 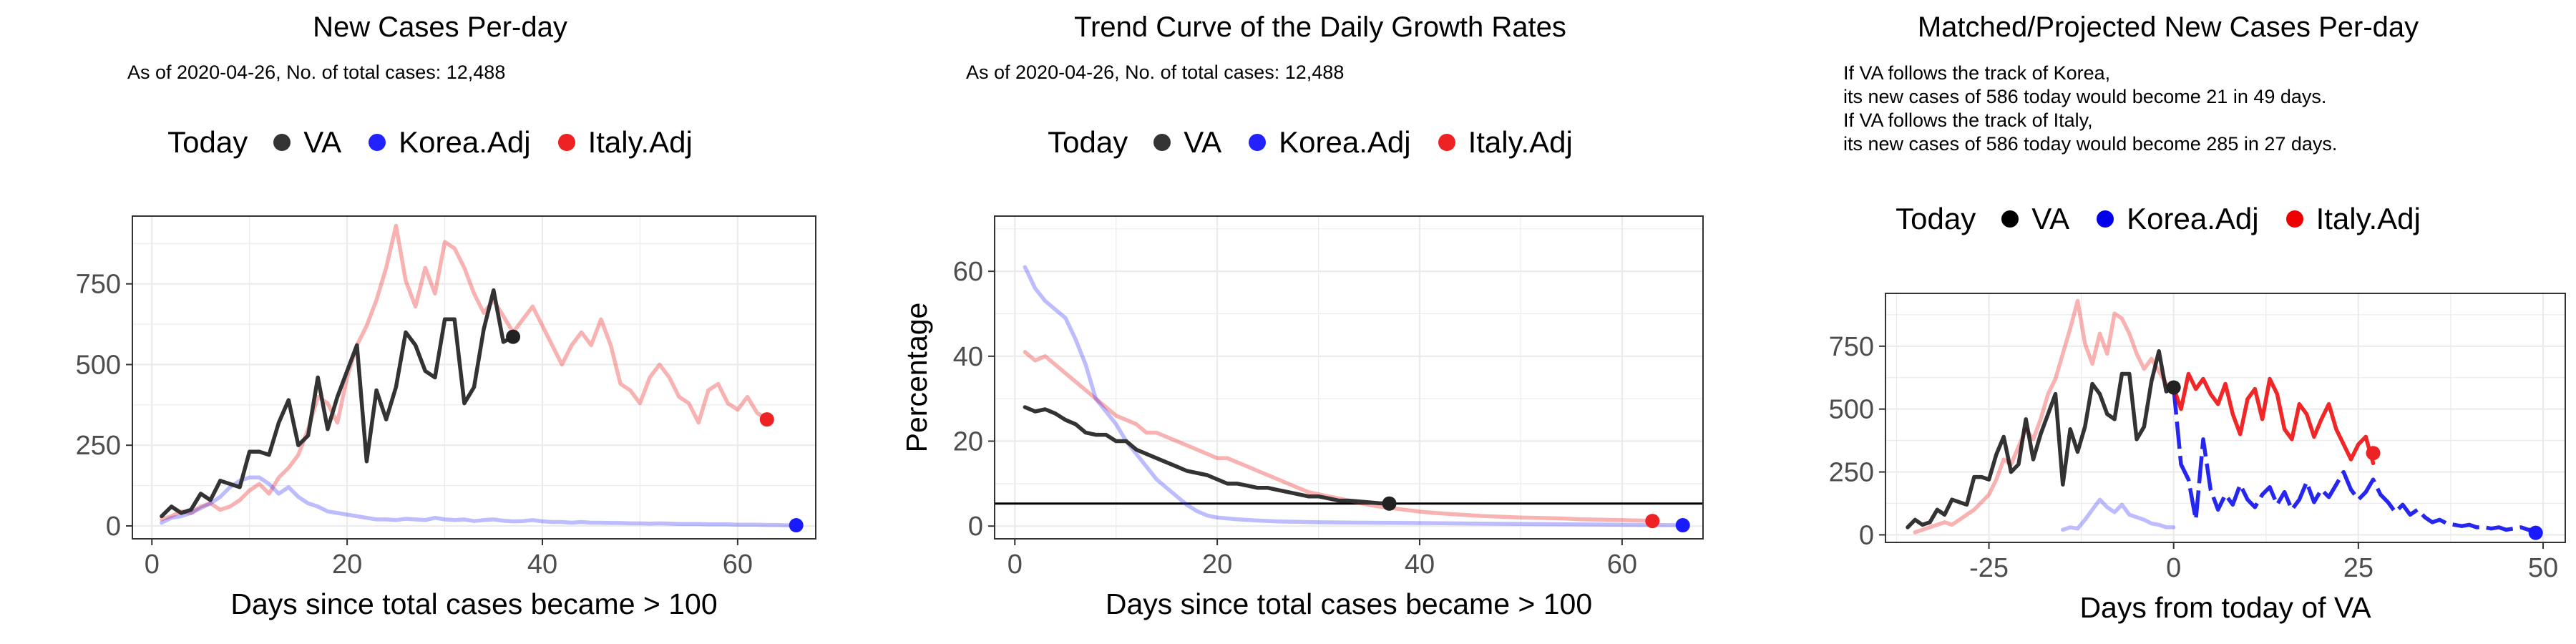 I want to click on x-tick-label: -25, so click(x=1989, y=568).